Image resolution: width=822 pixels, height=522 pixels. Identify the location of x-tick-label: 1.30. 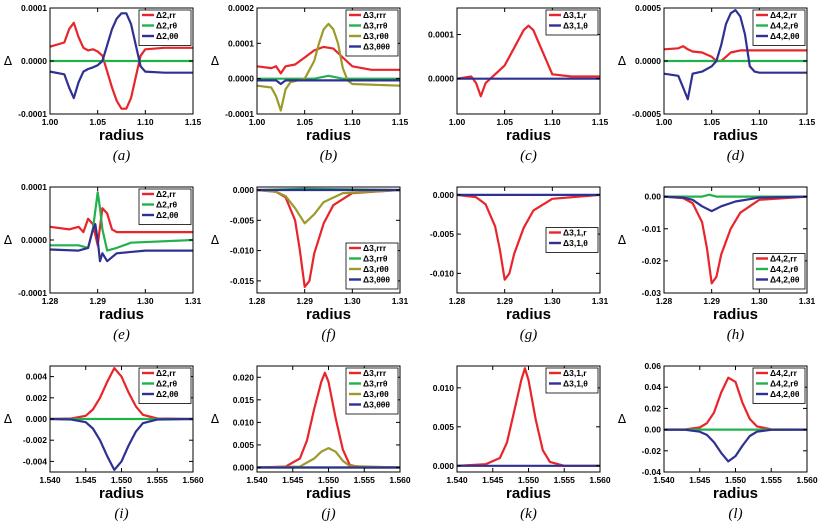
(352, 301).